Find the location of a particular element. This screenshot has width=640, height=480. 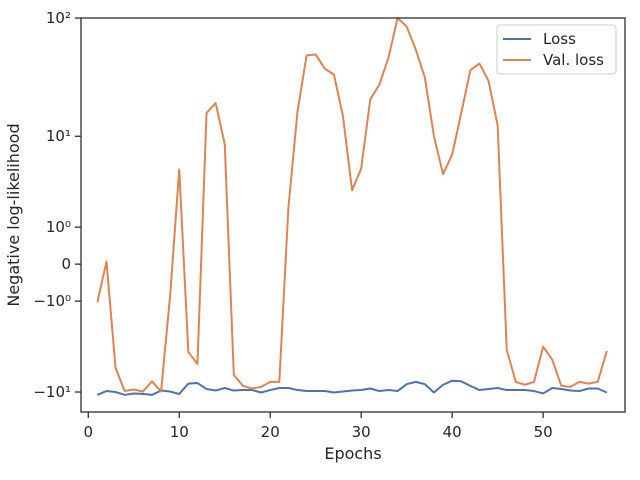

x-tick-label: 40 is located at coordinates (452, 432).